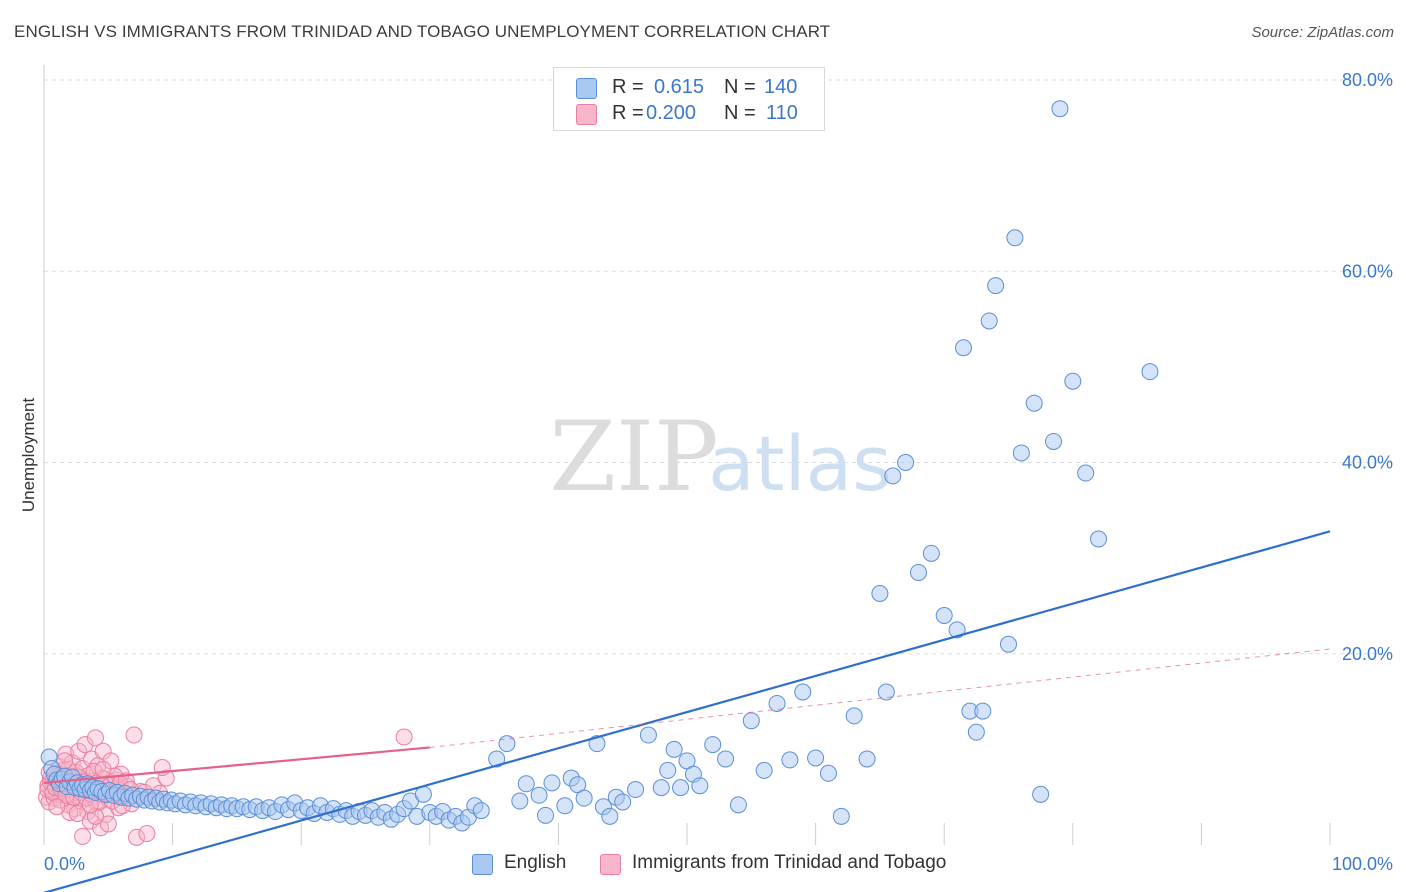 The width and height of the screenshot is (1406, 892). Describe the element at coordinates (789, 862) in the screenshot. I see `legend-trinidad-label: Immigrants from Trinidad and Tobago` at that location.